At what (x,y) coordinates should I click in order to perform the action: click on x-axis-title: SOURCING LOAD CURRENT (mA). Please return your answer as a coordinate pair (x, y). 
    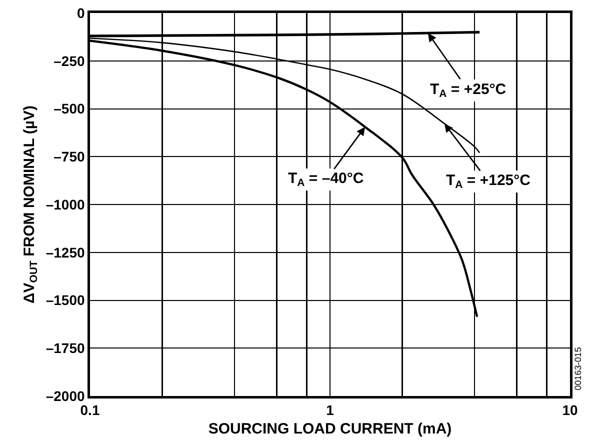
    Looking at the image, I should click on (330, 429).